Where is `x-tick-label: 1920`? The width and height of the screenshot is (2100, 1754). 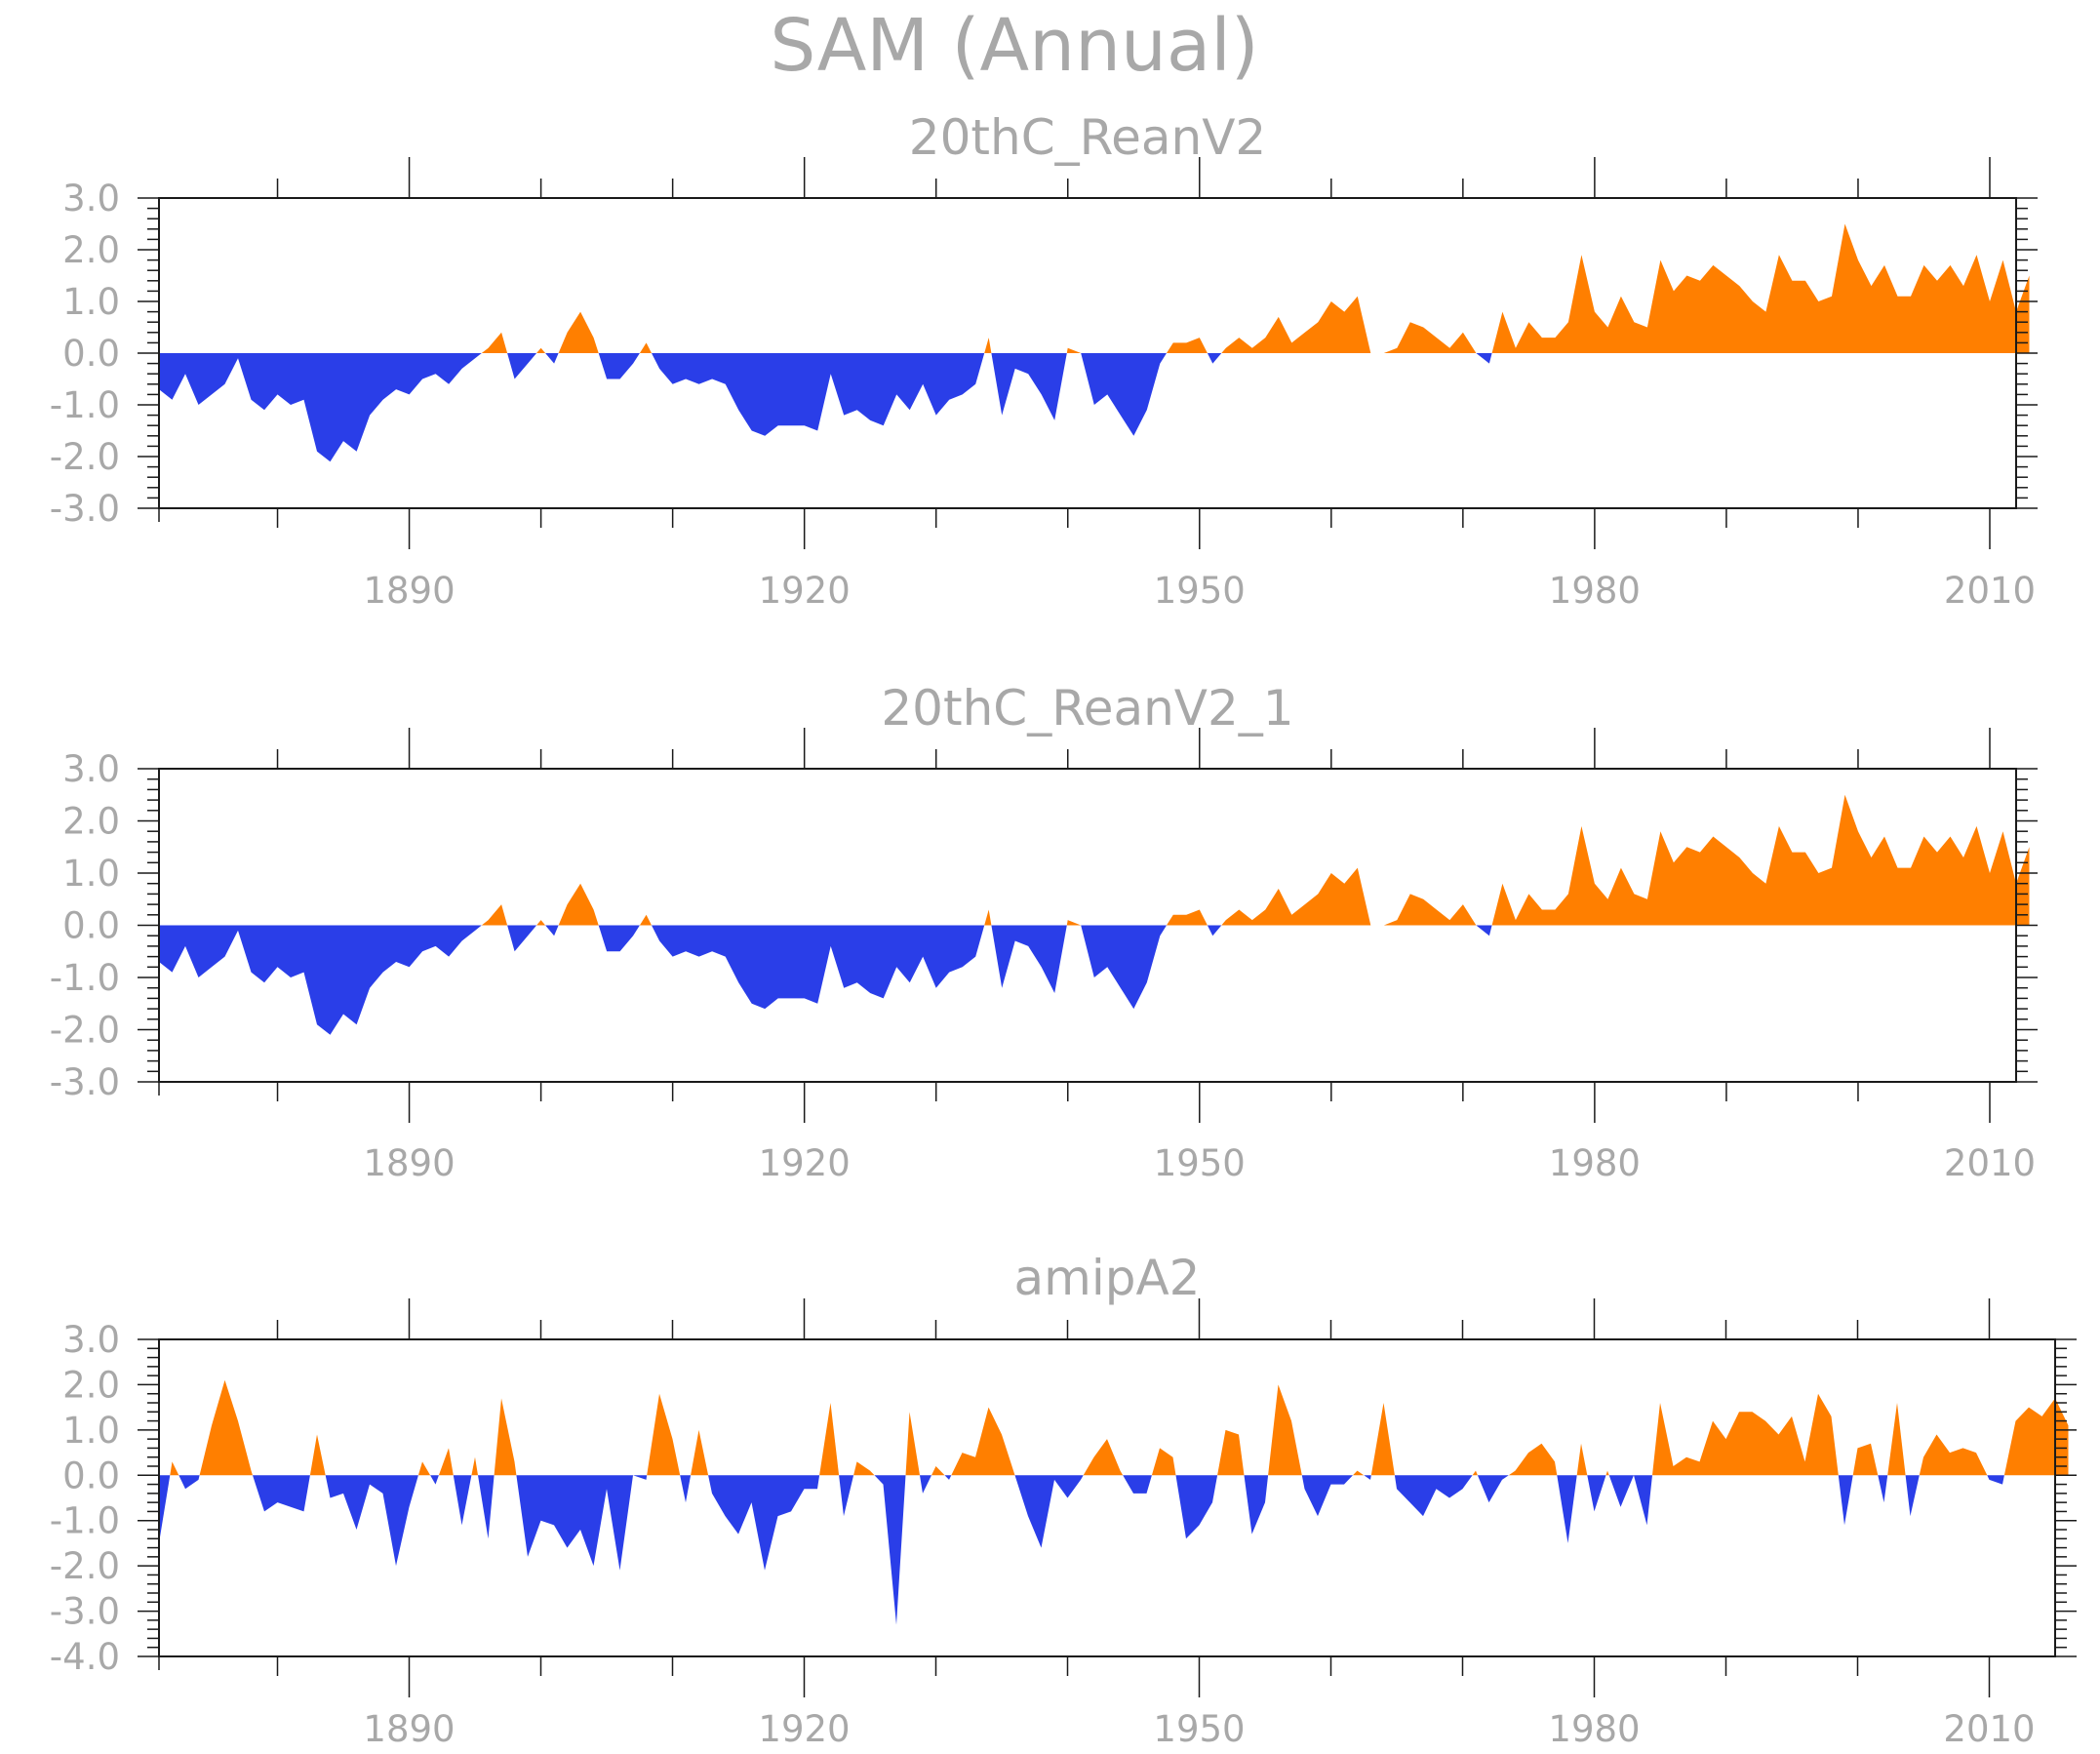
x-tick-label: 1920 is located at coordinates (805, 591).